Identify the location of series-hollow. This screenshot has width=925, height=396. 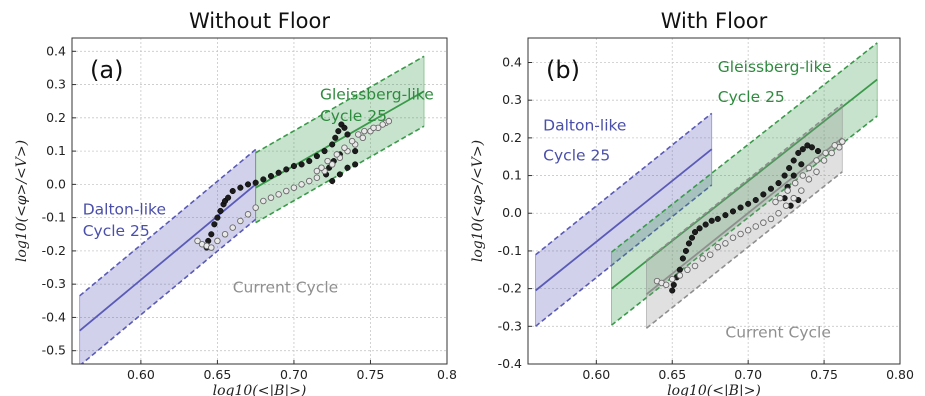
(293, 184).